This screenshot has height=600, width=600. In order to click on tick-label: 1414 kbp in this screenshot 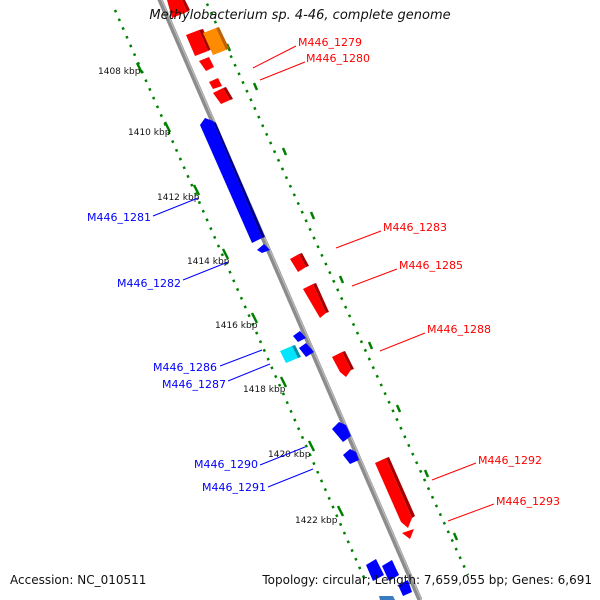, I will do `click(208, 262)`.